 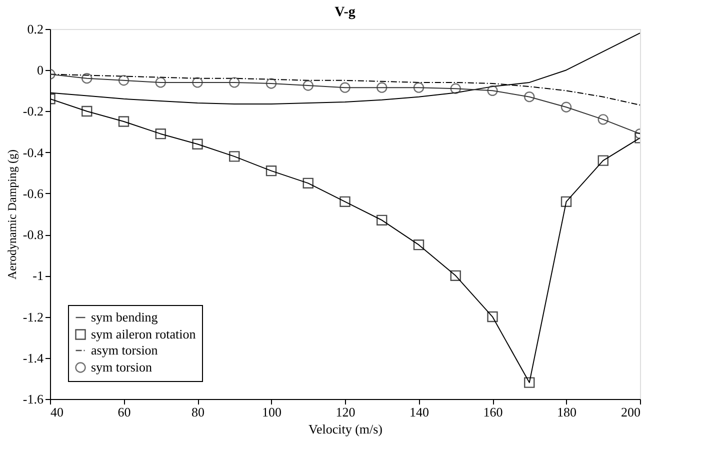 What do you see at coordinates (33, 234) in the screenshot?
I see `y-tick-label: -0.8` at bounding box center [33, 234].